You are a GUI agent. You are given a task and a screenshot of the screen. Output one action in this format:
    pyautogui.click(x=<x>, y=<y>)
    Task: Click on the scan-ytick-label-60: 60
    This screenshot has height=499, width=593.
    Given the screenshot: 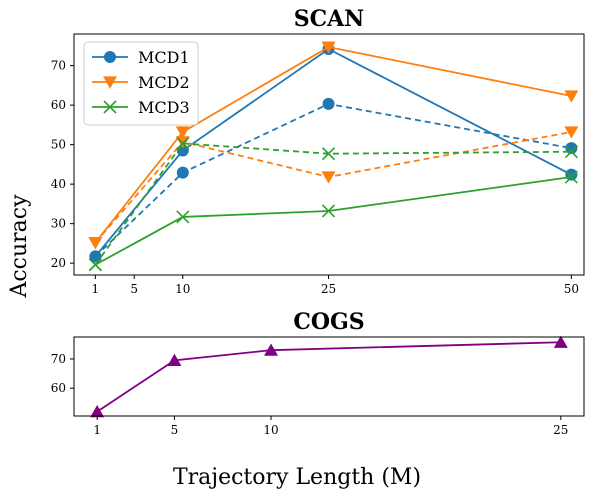 What is the action you would take?
    pyautogui.click(x=58, y=105)
    